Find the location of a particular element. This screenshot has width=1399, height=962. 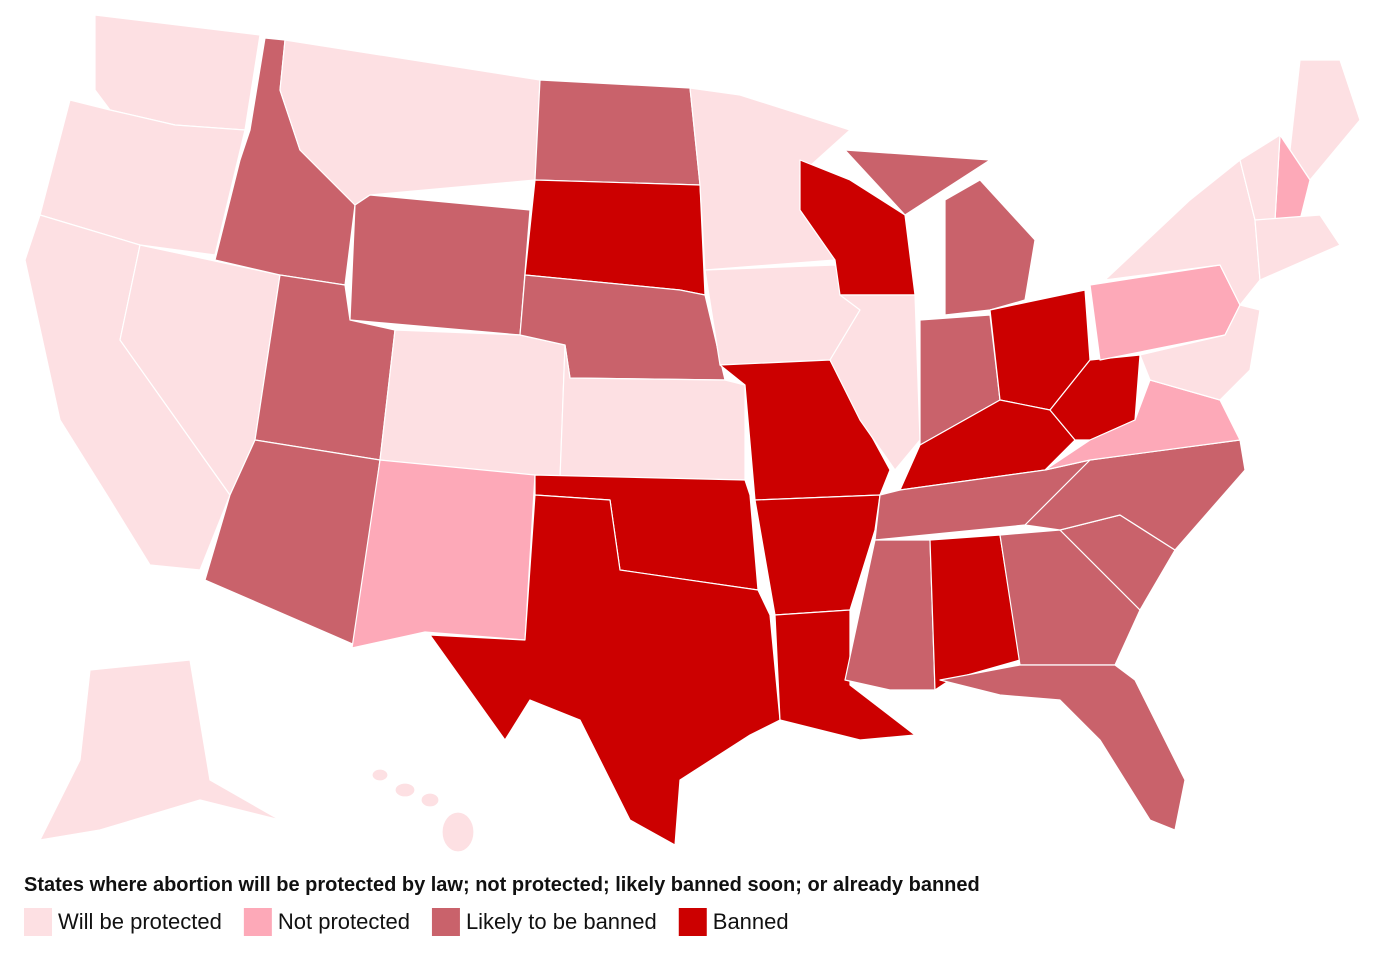

legend-label: Likely to be banned is located at coordinates (561, 921).